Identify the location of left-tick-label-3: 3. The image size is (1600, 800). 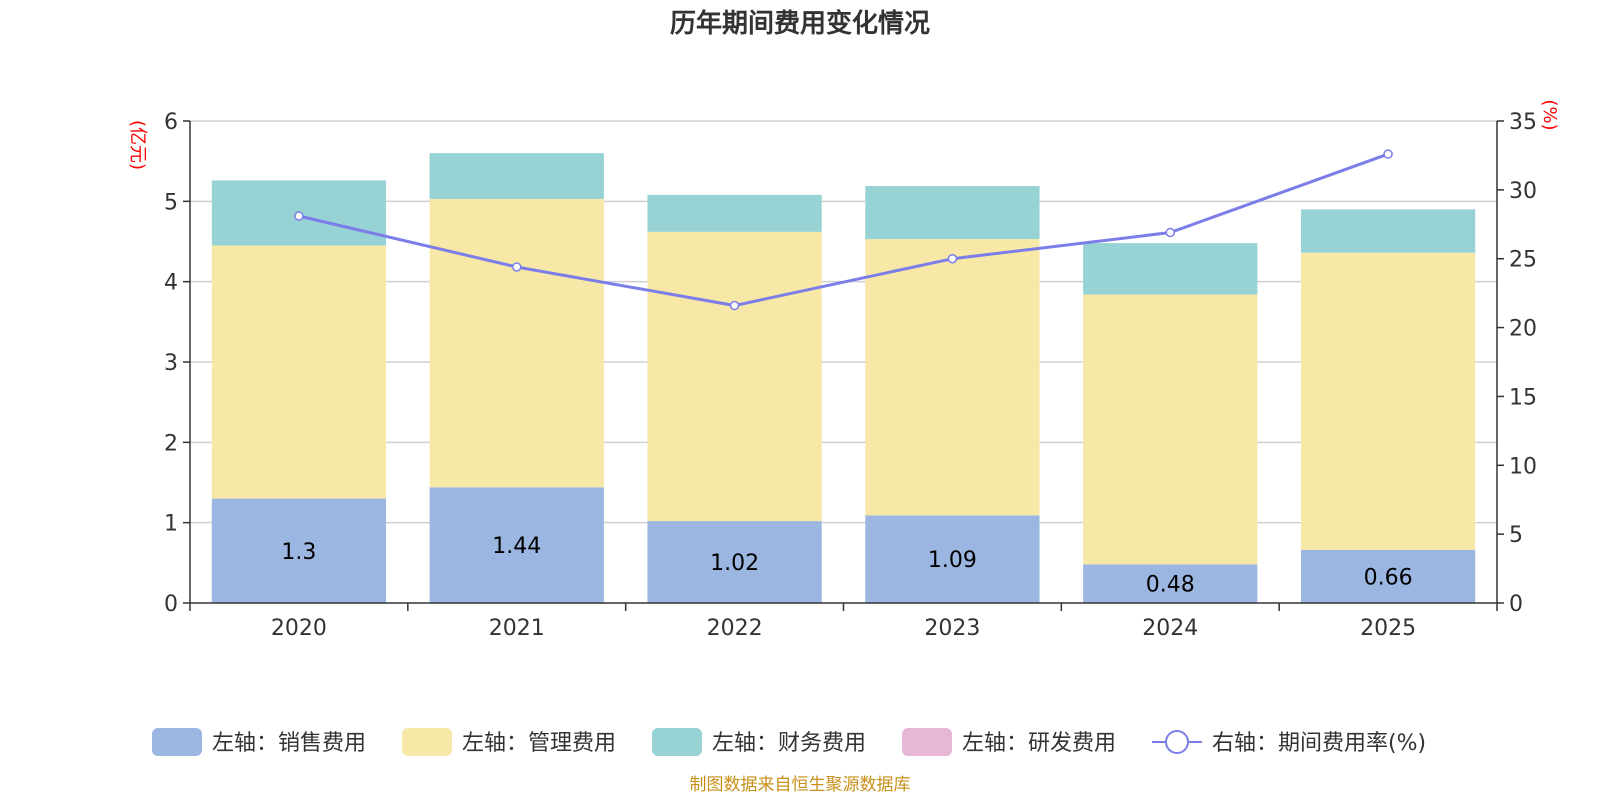
(171, 363).